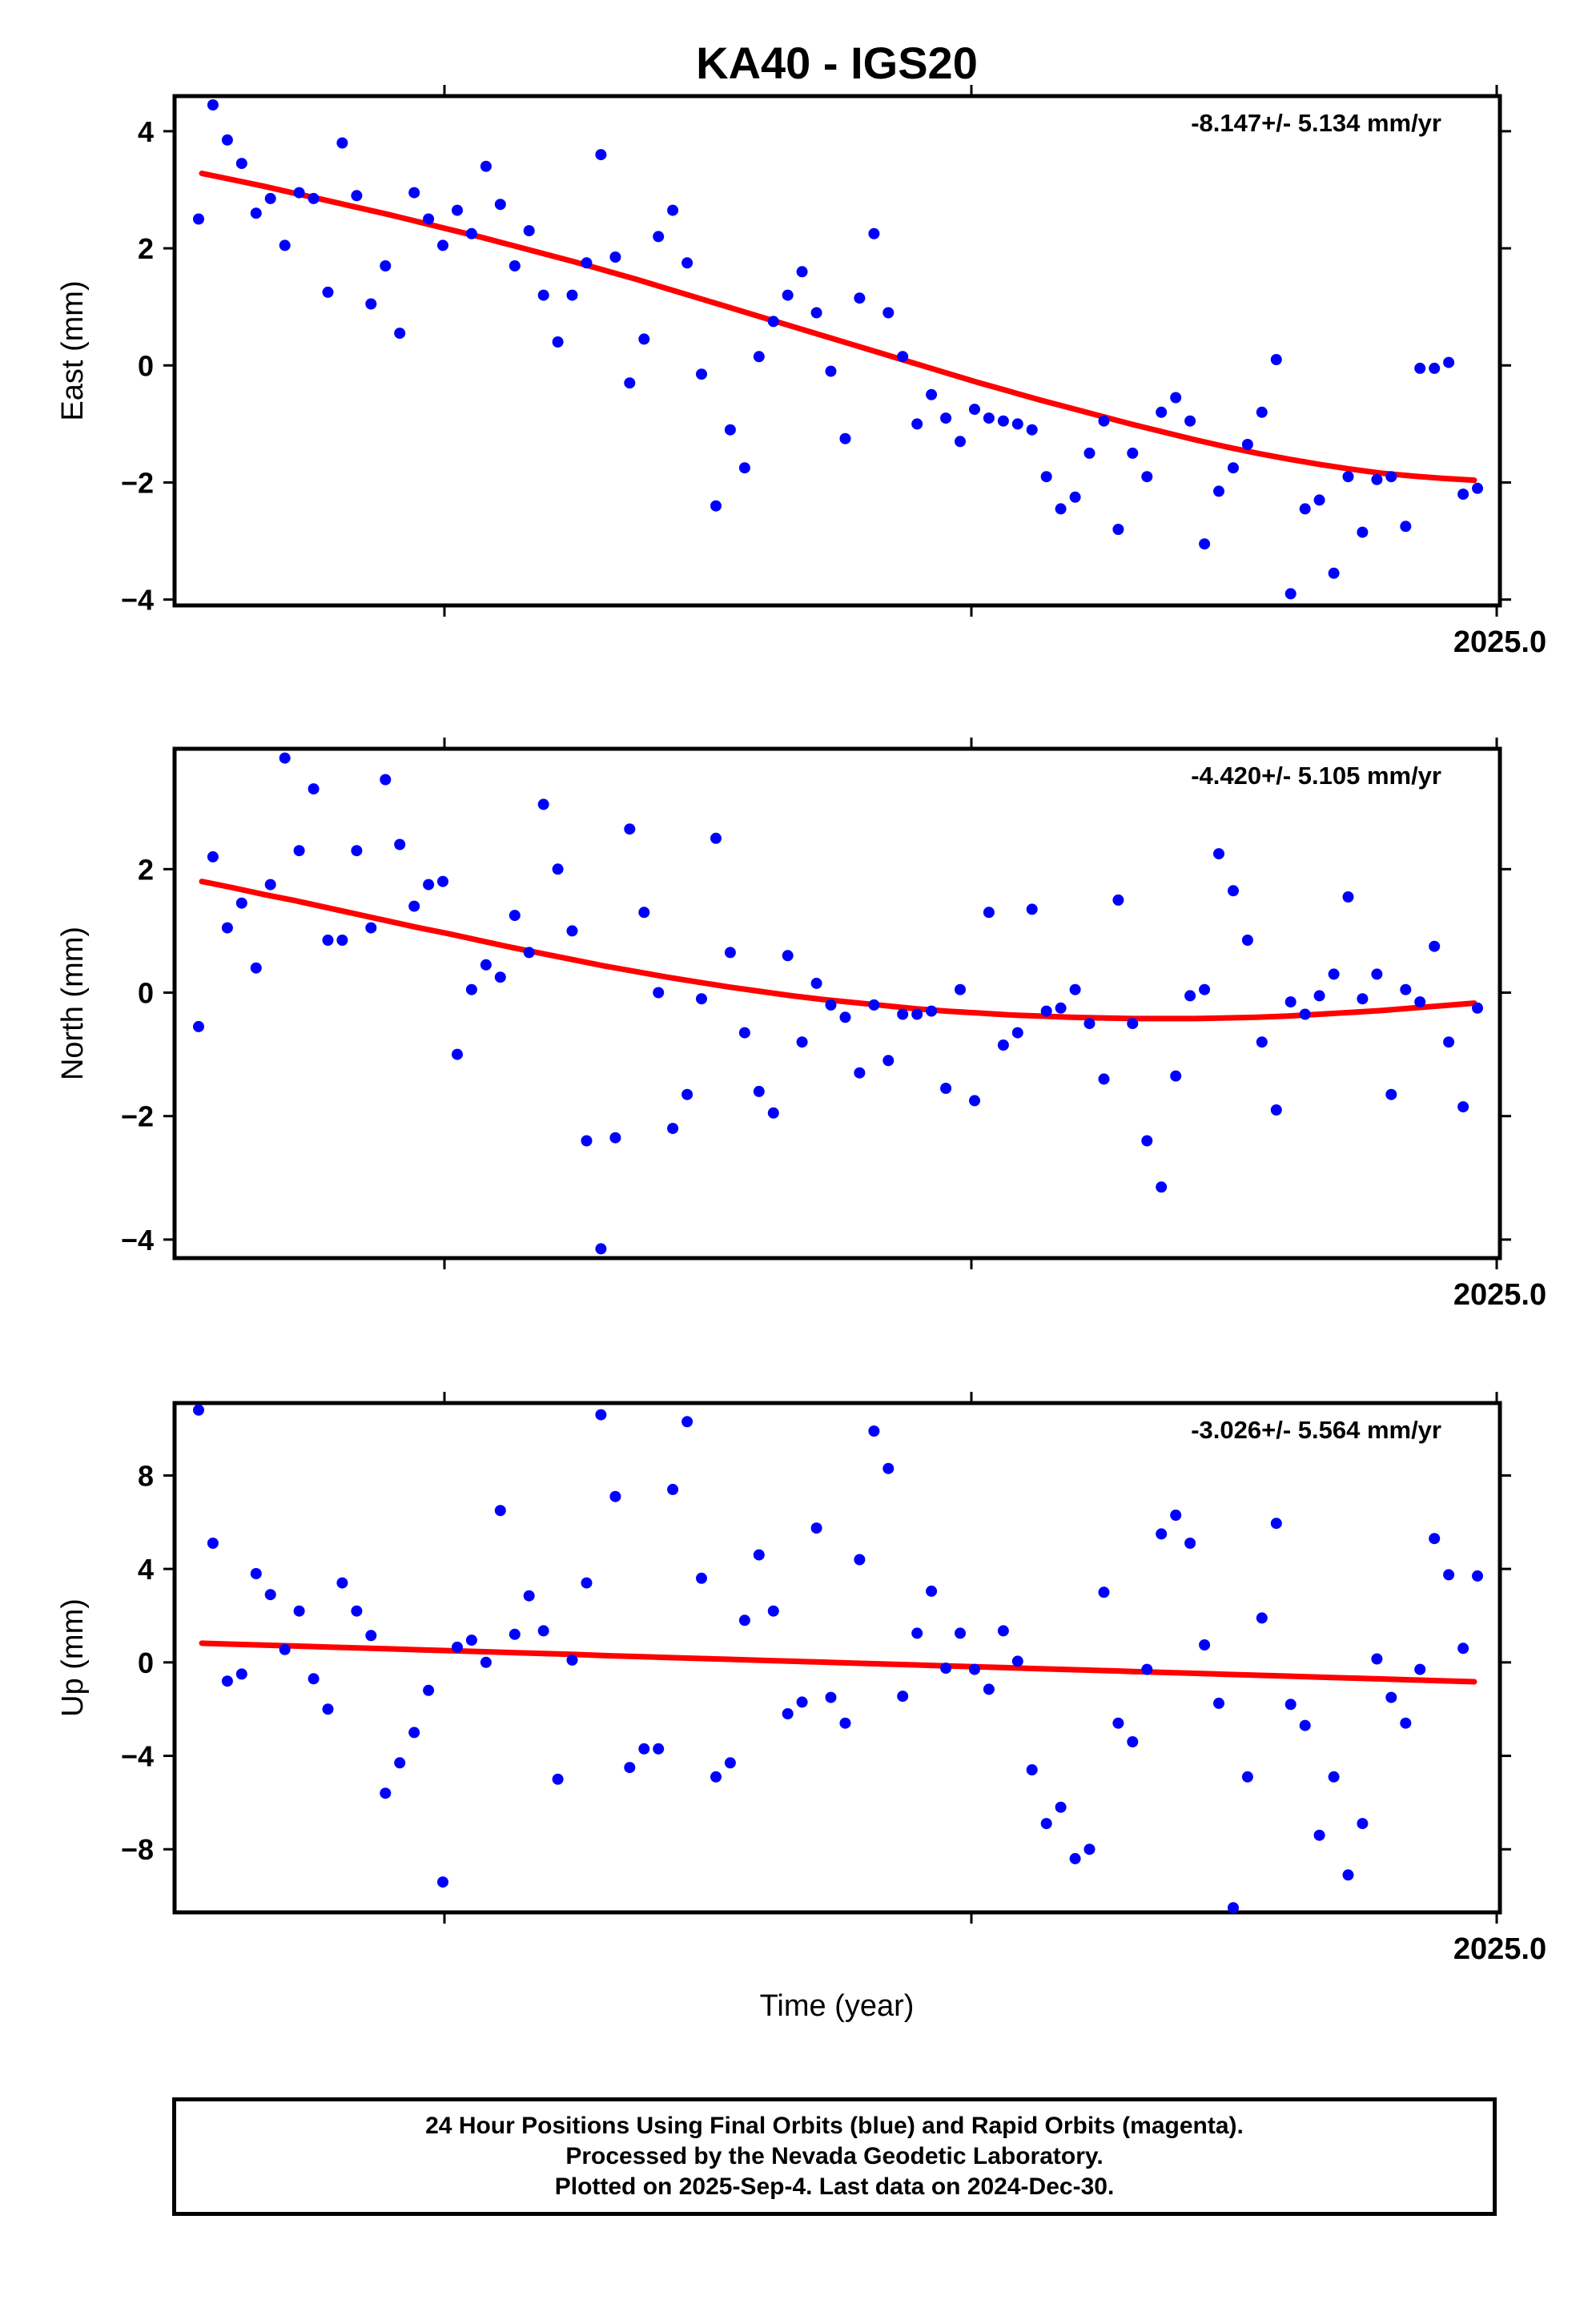 The width and height of the screenshot is (1592, 2324). What do you see at coordinates (837, 2006) in the screenshot?
I see `x-axis-label: Time (year)` at bounding box center [837, 2006].